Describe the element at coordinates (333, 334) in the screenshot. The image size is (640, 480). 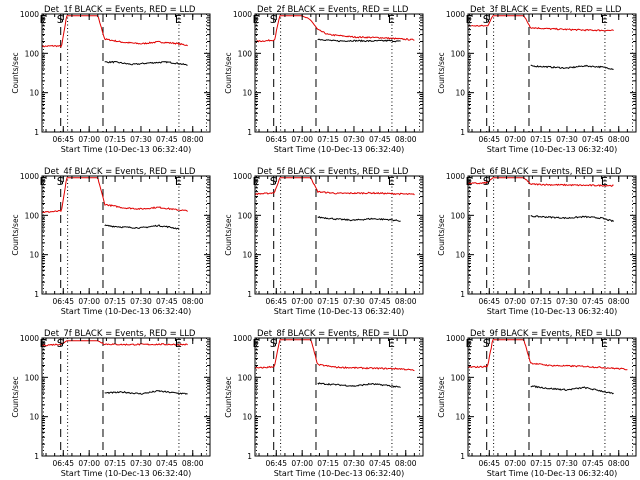
I see `panel-title: Det_8f BLACK = Events, RED = LLD` at that location.